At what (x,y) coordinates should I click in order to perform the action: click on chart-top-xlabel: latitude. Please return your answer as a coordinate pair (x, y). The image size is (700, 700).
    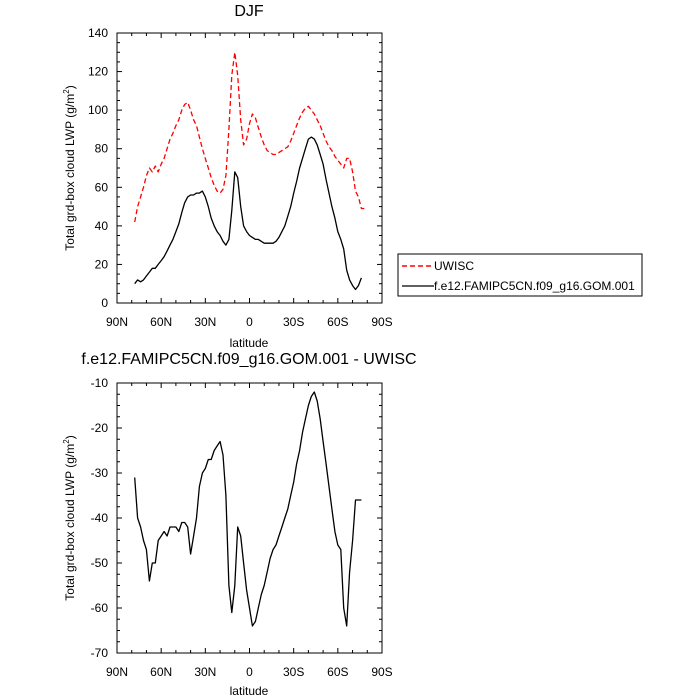
    Looking at the image, I should click on (249, 343).